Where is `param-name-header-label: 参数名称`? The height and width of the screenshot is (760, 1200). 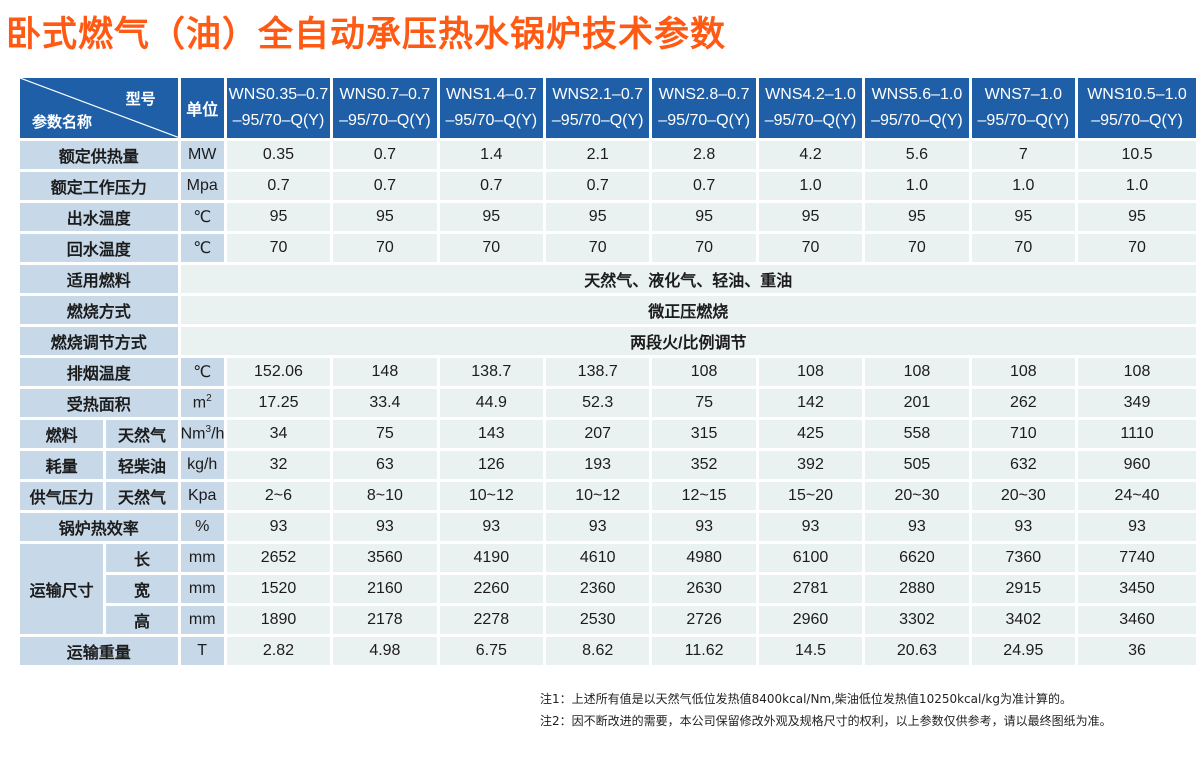 param-name-header-label: 参数名称 is located at coordinates (62, 122).